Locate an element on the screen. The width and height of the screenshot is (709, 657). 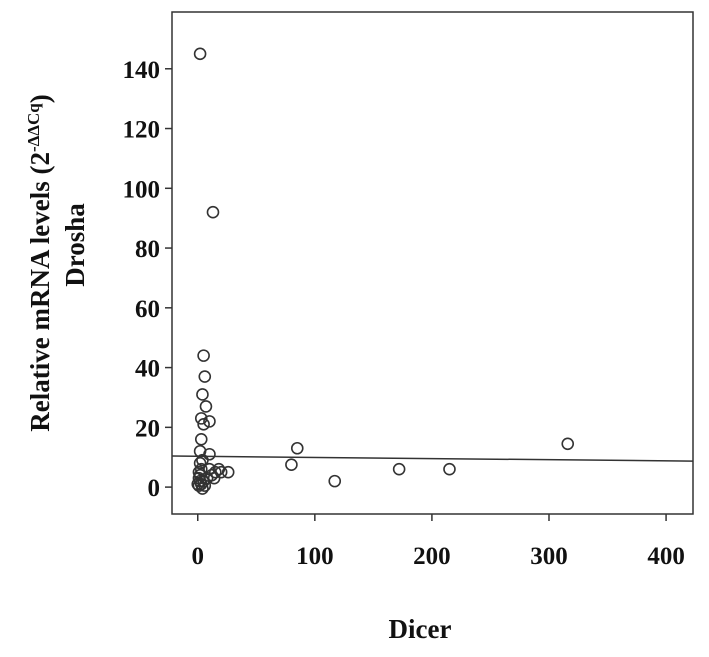
y-tick-label: 60 is located at coordinates (147, 309).